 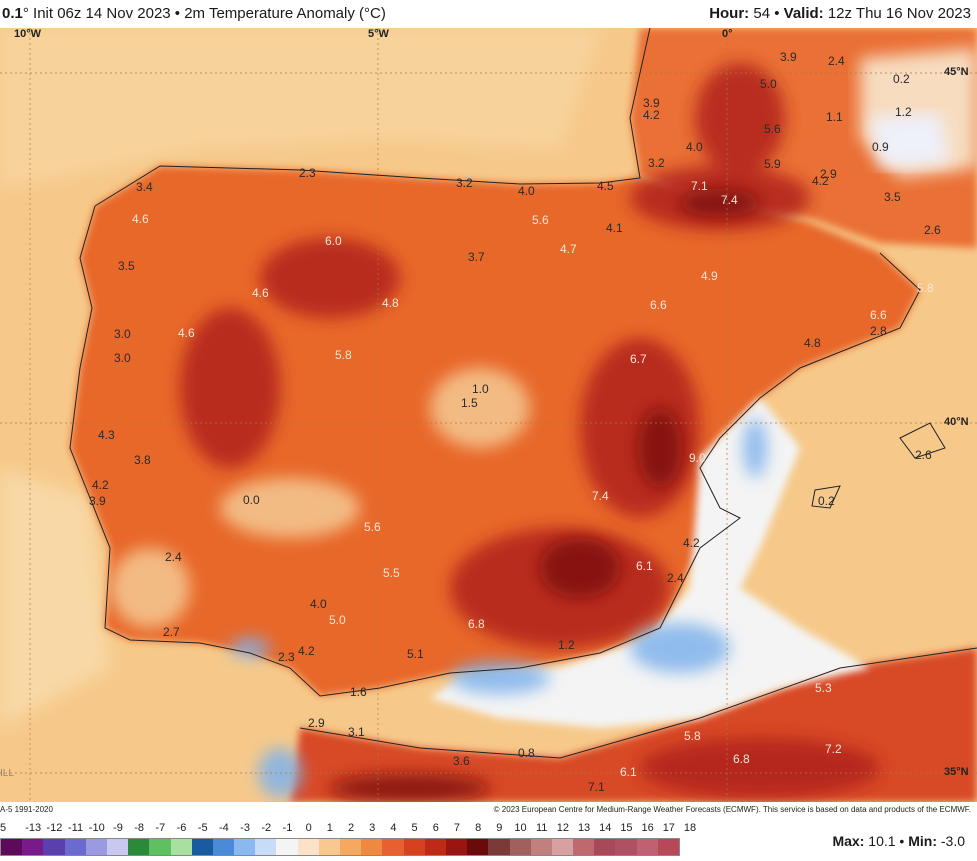 What do you see at coordinates (584, 828) in the screenshot?
I see `legend-tick: 13` at bounding box center [584, 828].